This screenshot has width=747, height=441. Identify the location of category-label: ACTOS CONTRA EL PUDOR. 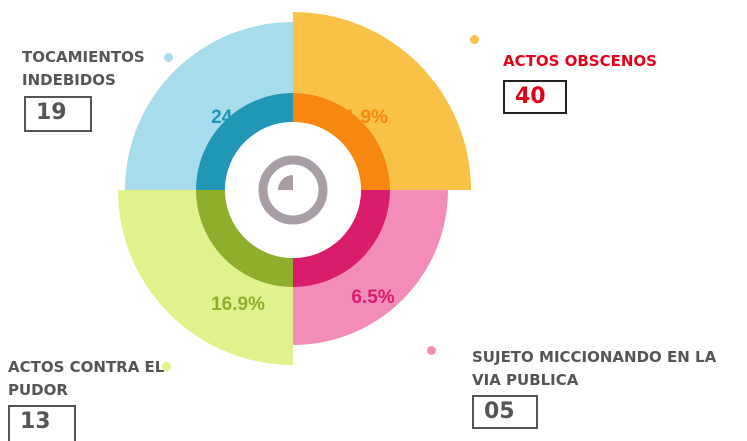
(86, 378).